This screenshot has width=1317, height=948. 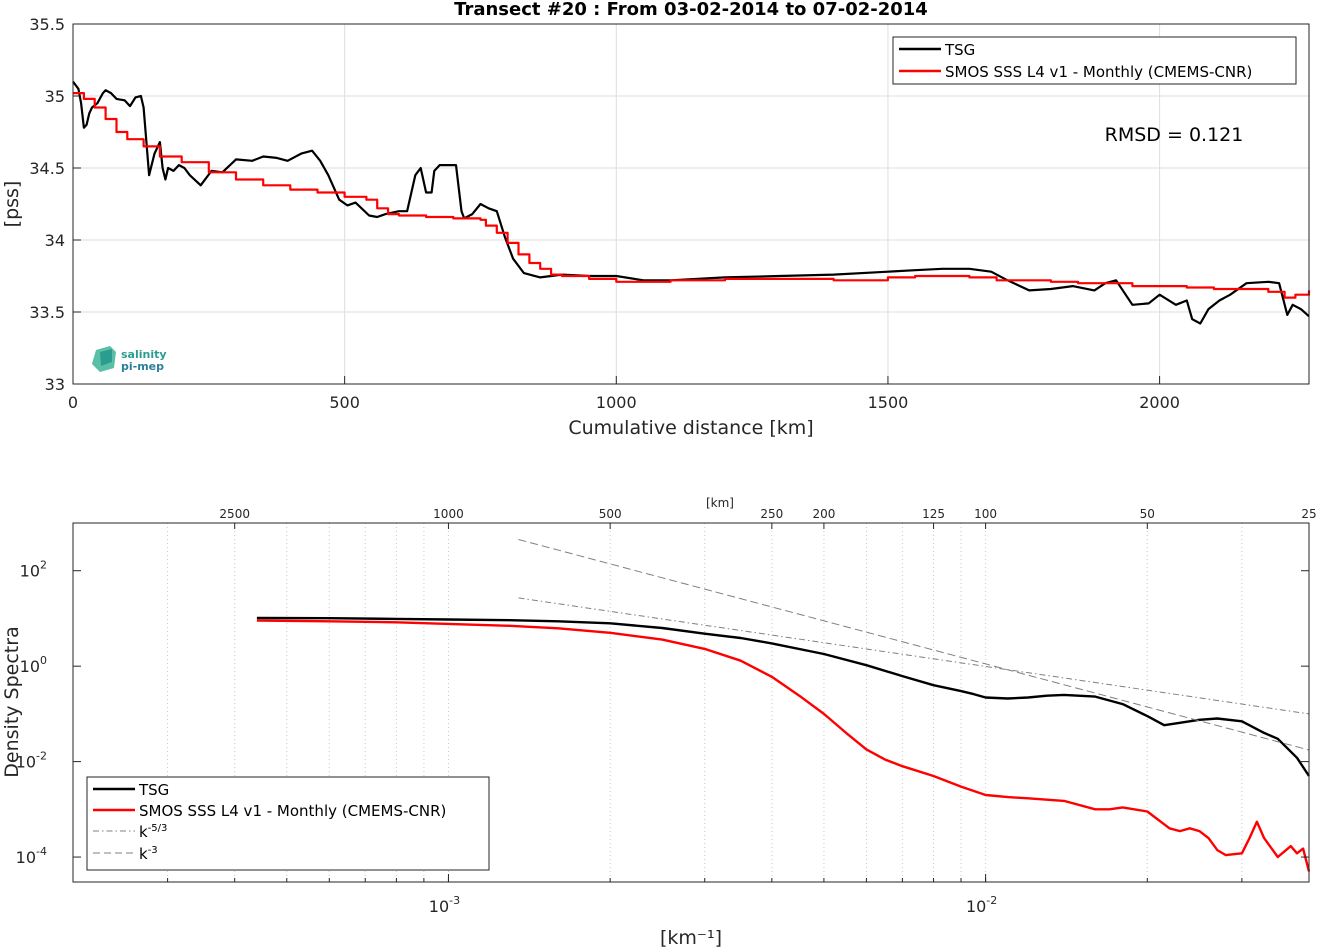 I want to click on bottom-legend-k3-label: k-3, so click(x=148, y=854).